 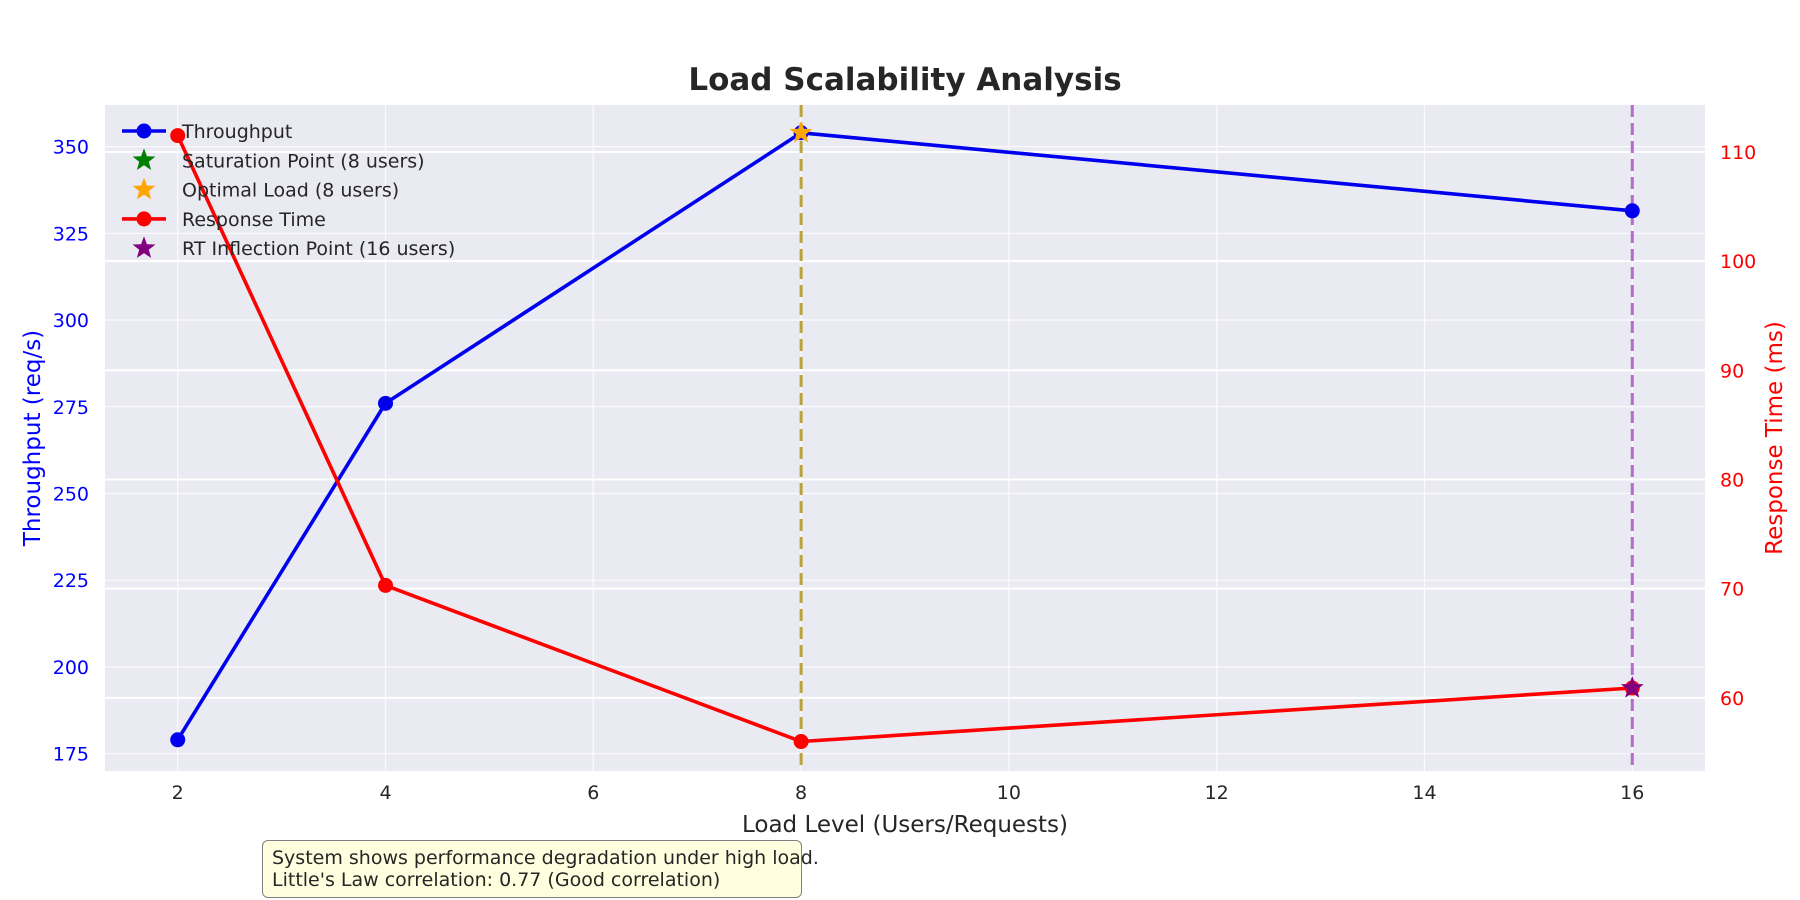 I want to click on x-tick-label: 16, so click(x=1632, y=793).